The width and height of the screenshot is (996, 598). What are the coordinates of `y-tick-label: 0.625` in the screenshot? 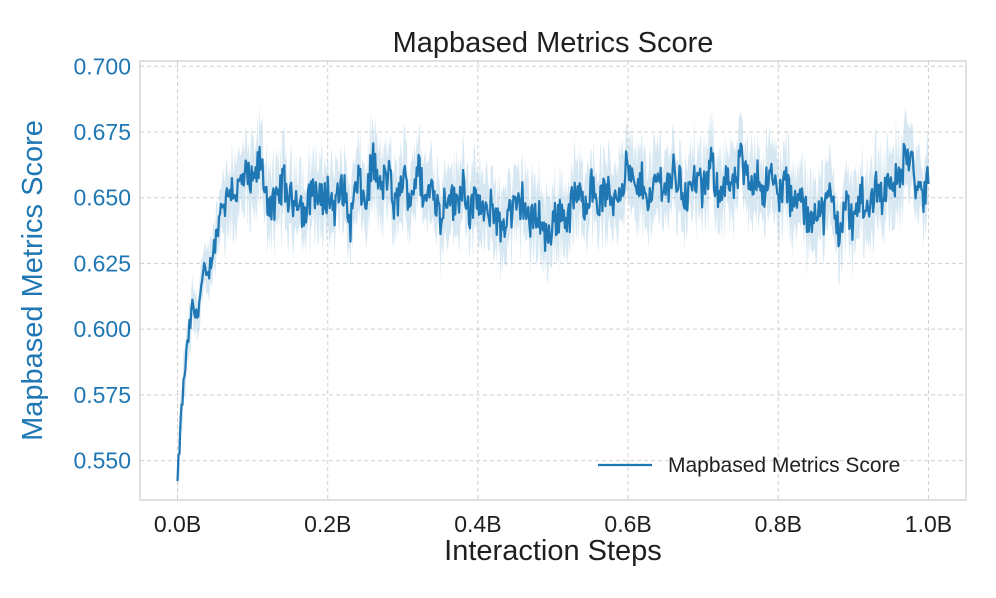 It's located at (102, 263).